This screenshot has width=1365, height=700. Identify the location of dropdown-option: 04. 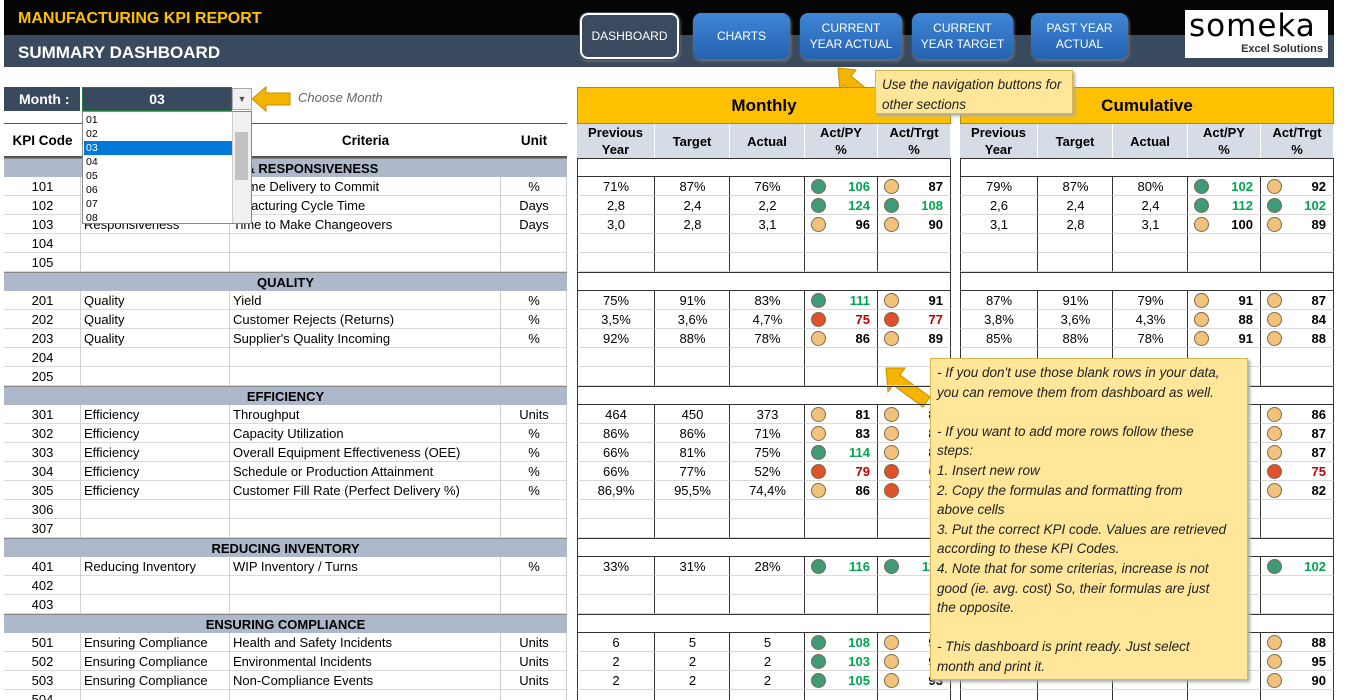
(92, 162).